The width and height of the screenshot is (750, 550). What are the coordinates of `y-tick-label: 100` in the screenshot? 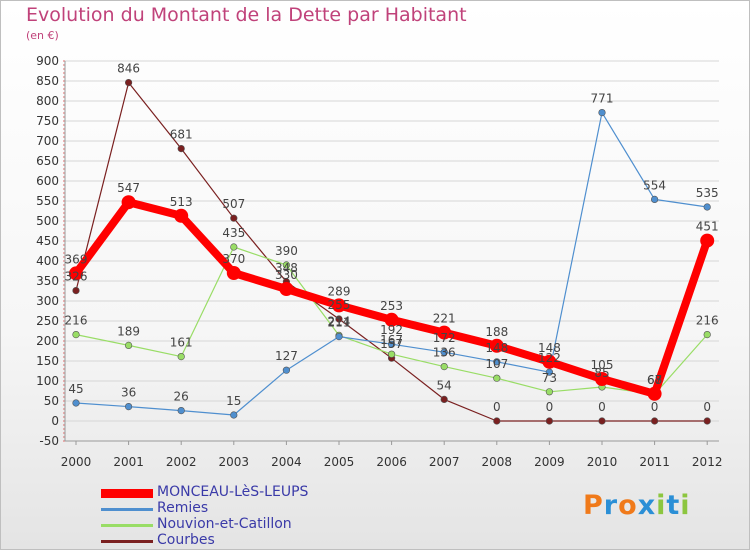 It's located at (47, 381).